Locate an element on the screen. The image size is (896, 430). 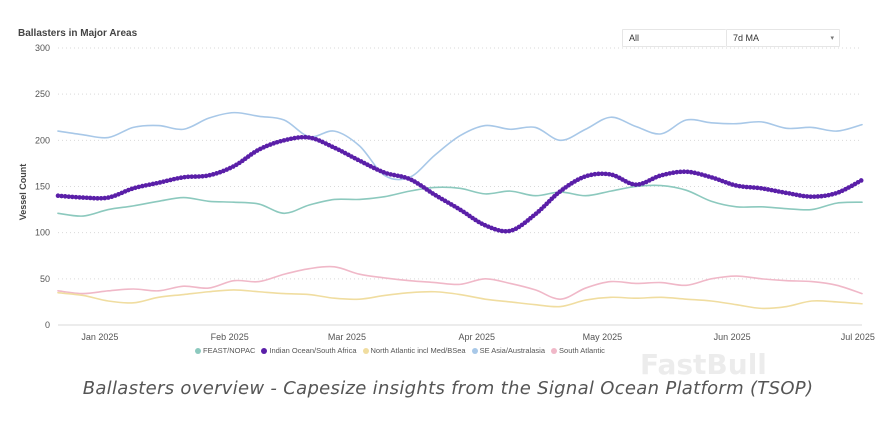
chart-title: Ballasters in Major Areas is located at coordinates (78, 33).